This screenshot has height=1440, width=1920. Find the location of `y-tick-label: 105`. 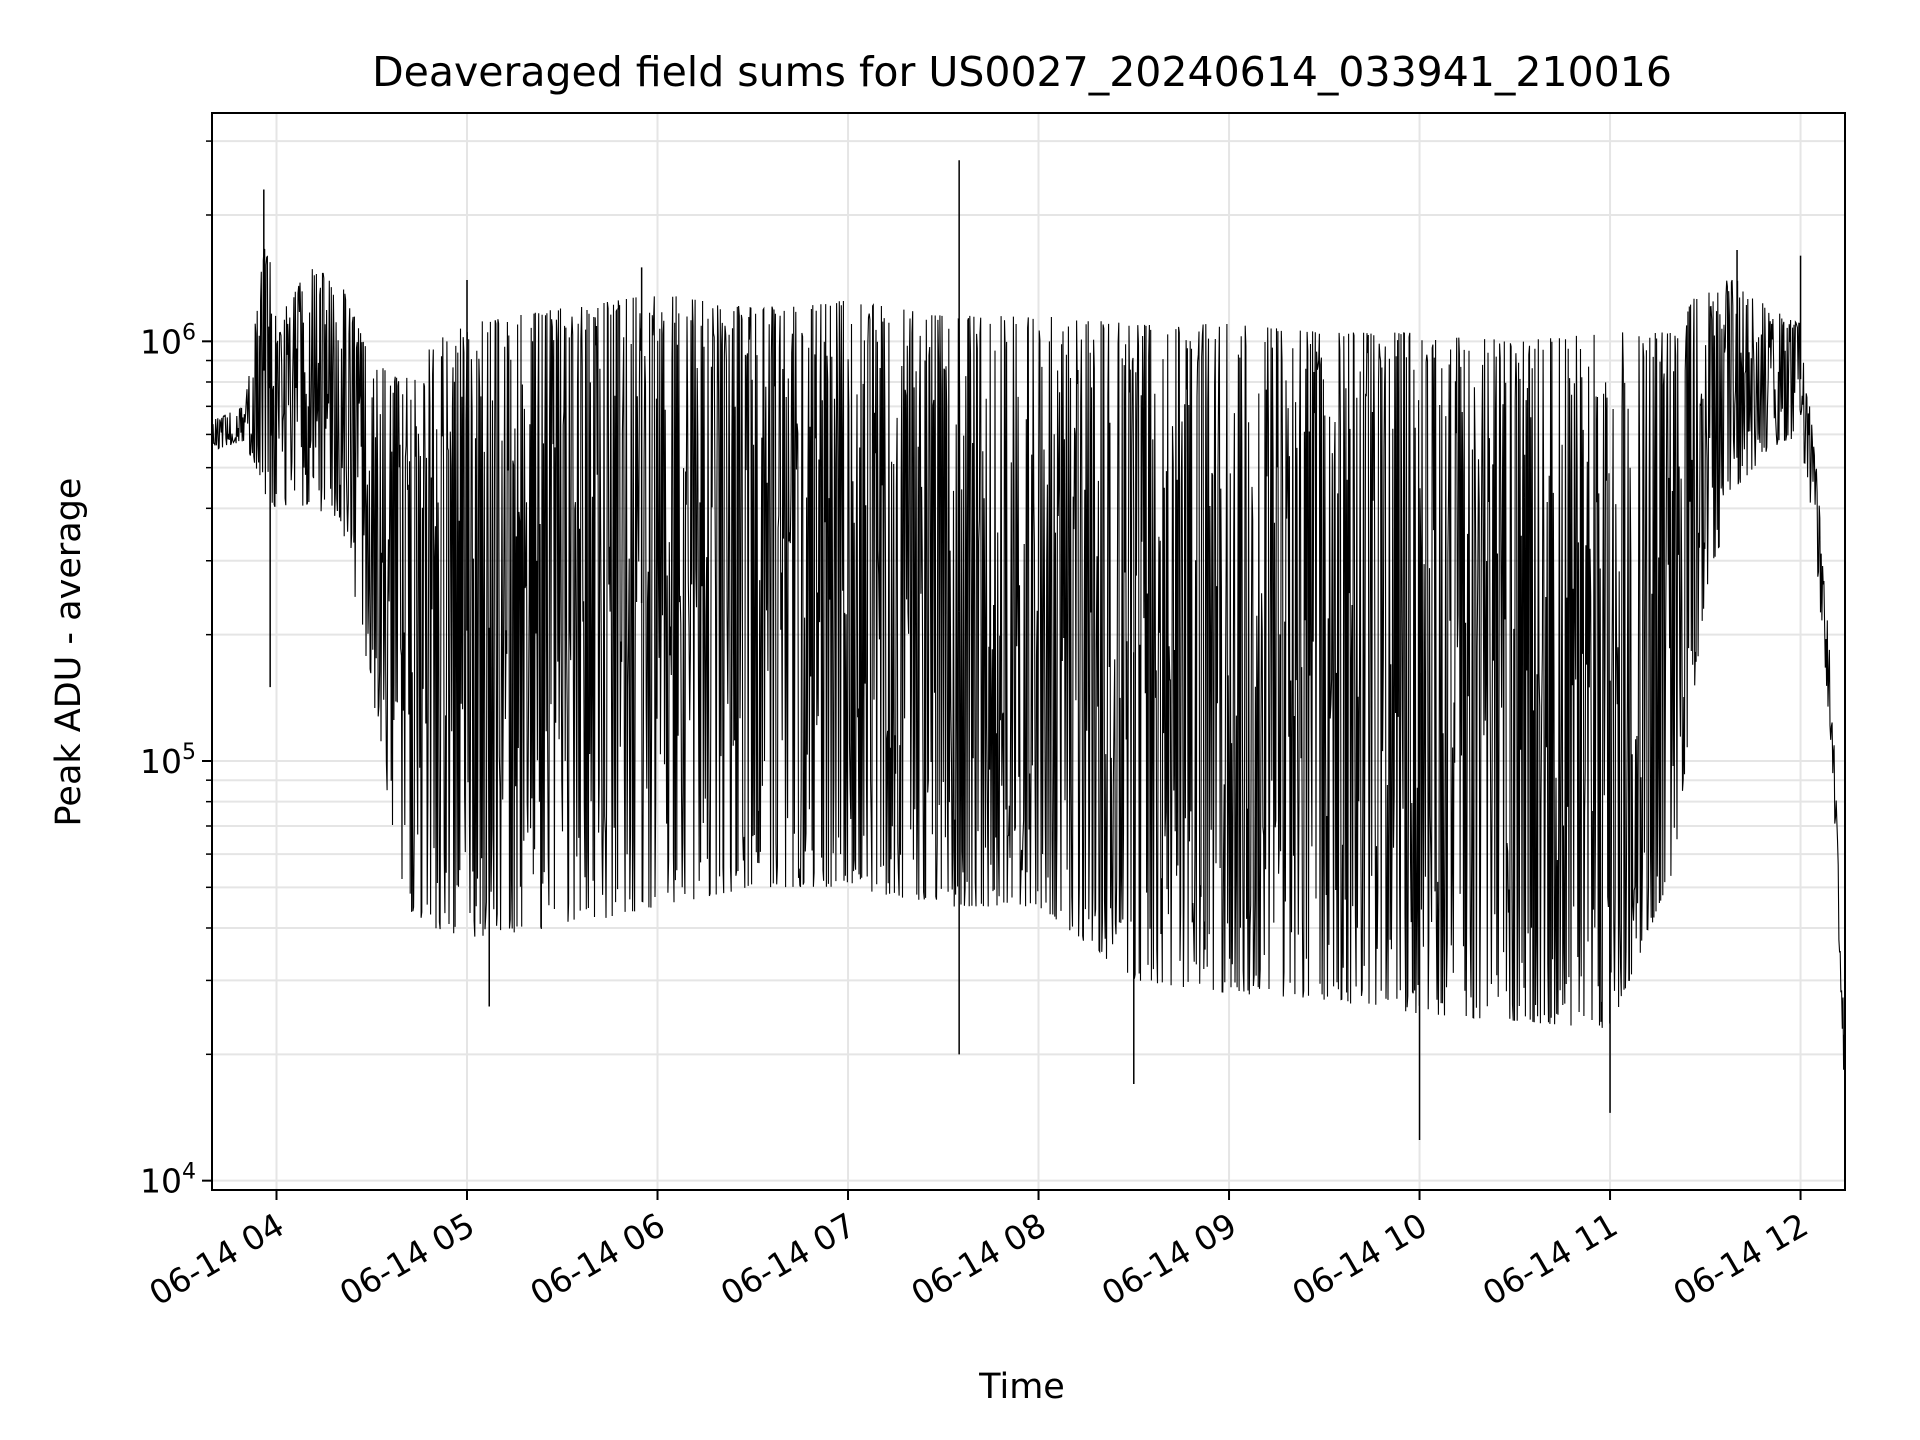

y-tick-label: 105 is located at coordinates (168, 760).